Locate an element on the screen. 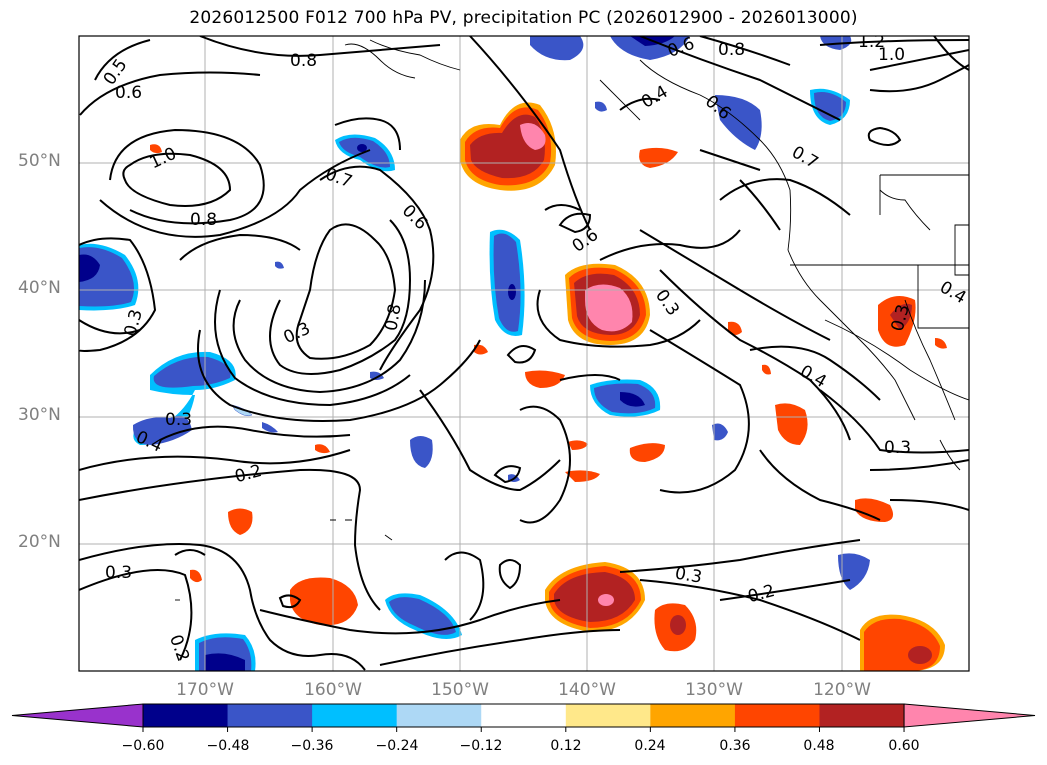  lon-label: 150°W is located at coordinates (460, 690).